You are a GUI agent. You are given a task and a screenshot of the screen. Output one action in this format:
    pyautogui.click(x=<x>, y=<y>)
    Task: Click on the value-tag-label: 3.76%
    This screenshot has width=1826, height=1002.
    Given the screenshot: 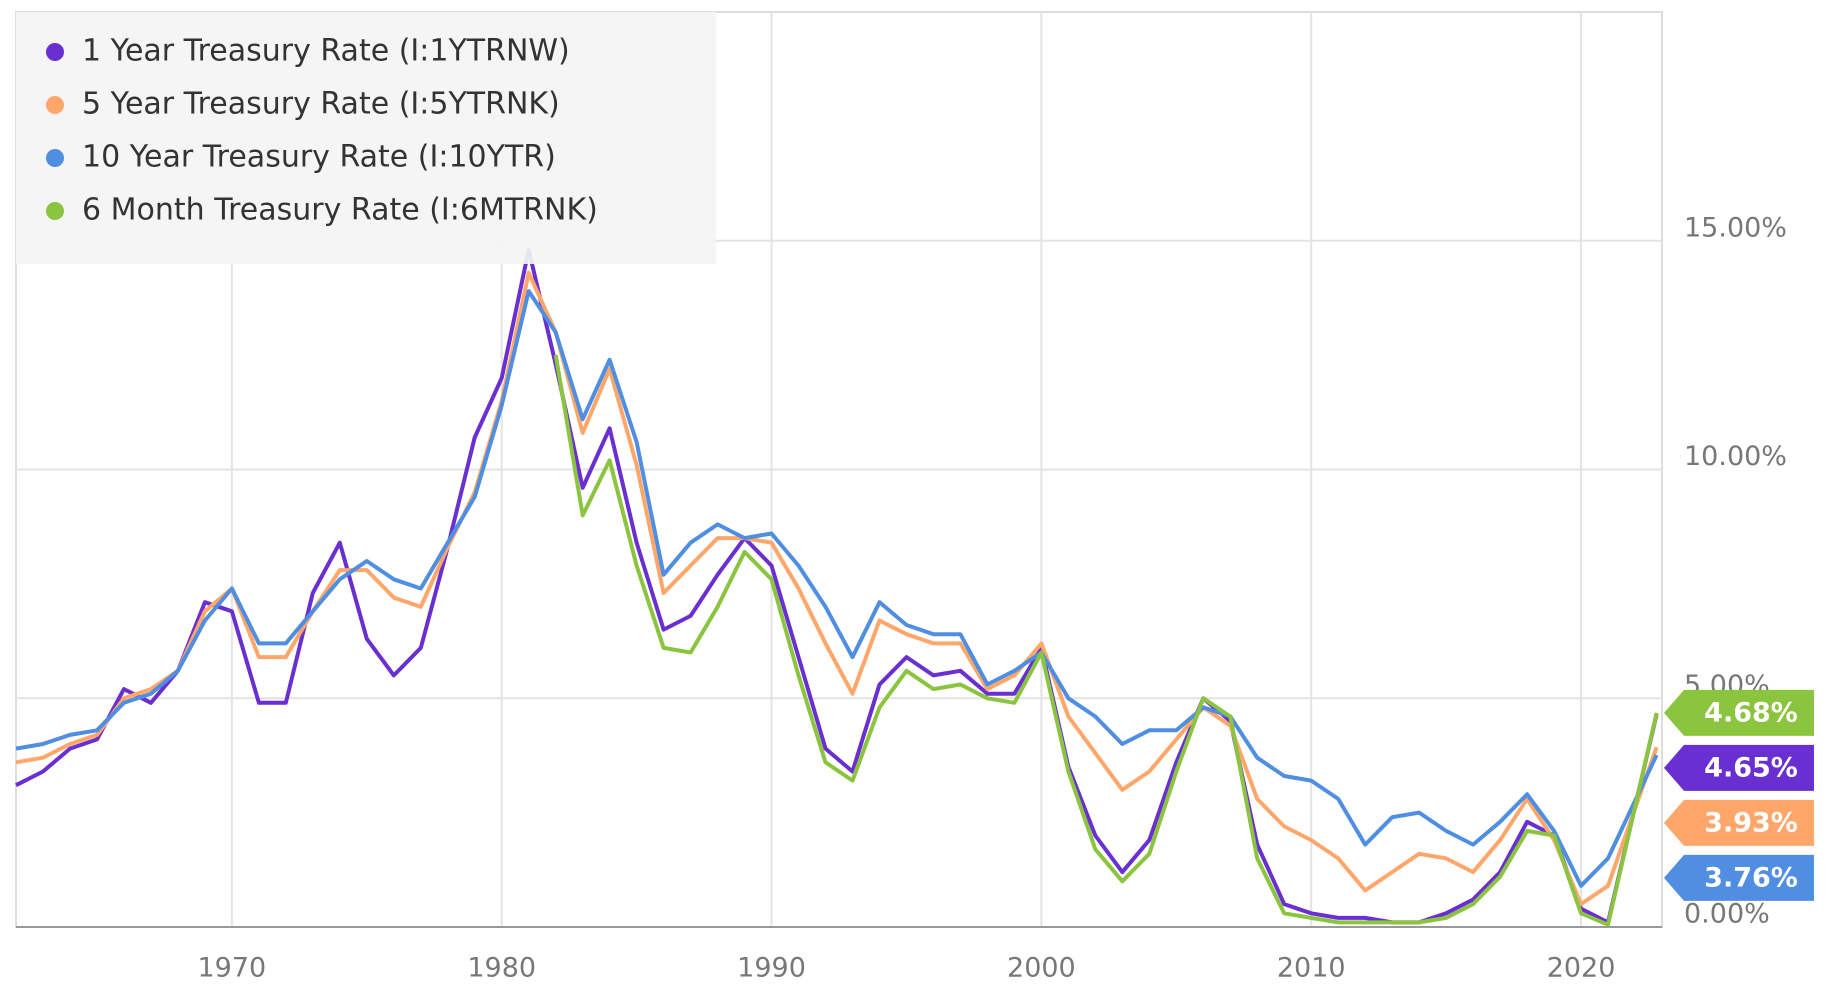 What is the action you would take?
    pyautogui.click(x=1751, y=877)
    